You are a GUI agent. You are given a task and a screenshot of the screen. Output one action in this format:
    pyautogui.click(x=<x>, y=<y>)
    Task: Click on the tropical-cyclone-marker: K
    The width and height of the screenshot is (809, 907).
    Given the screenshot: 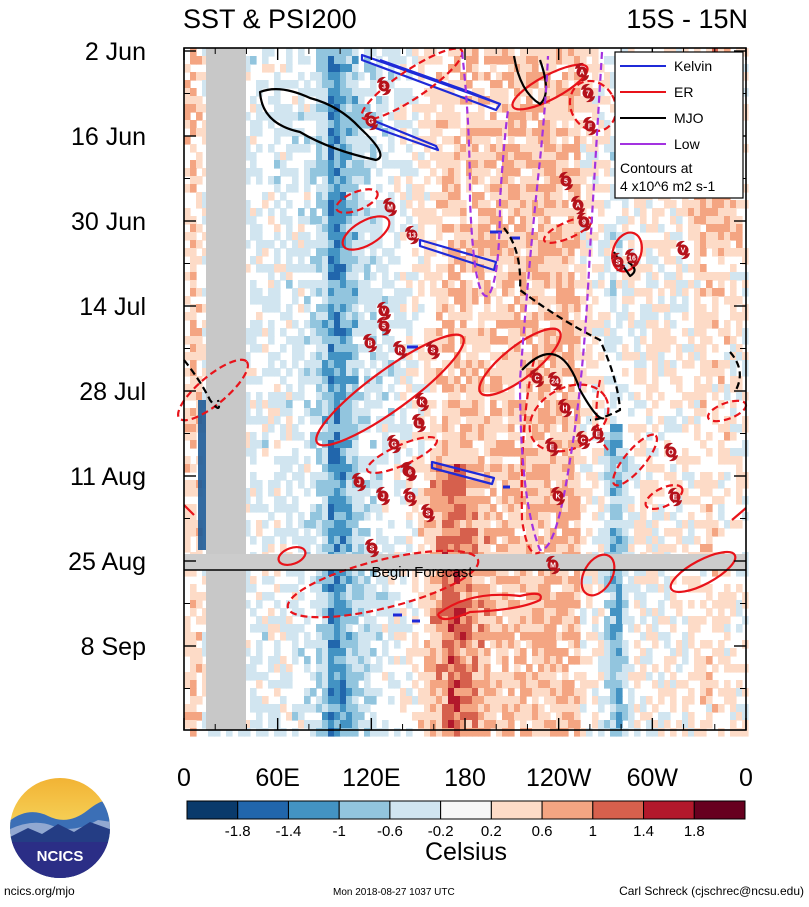 What is the action you would take?
    pyautogui.click(x=558, y=496)
    